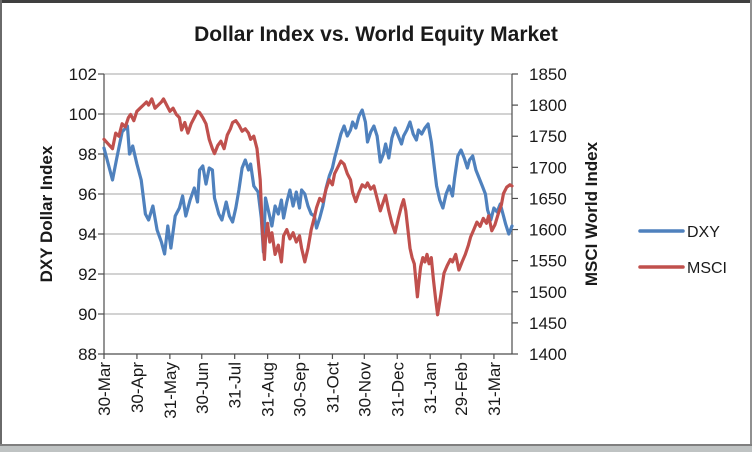 The image size is (752, 452). What do you see at coordinates (707, 268) in the screenshot?
I see `msci-legend-label: MSCI` at bounding box center [707, 268].